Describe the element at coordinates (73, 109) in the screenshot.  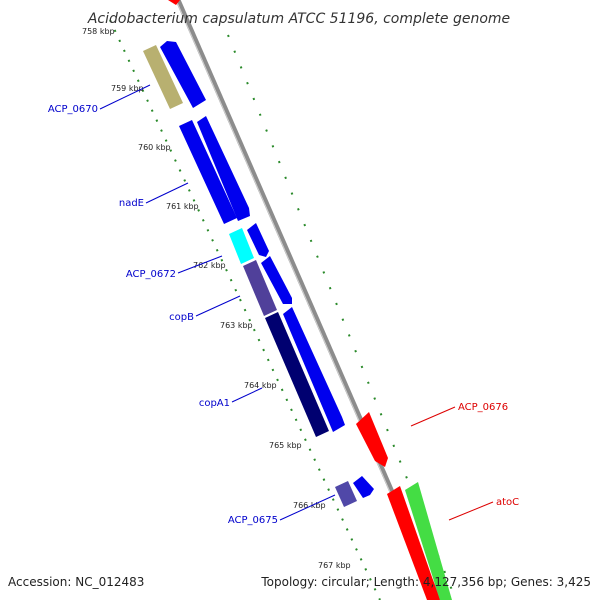
I see `gene-label-acp-0670: ACP_0670` at that location.